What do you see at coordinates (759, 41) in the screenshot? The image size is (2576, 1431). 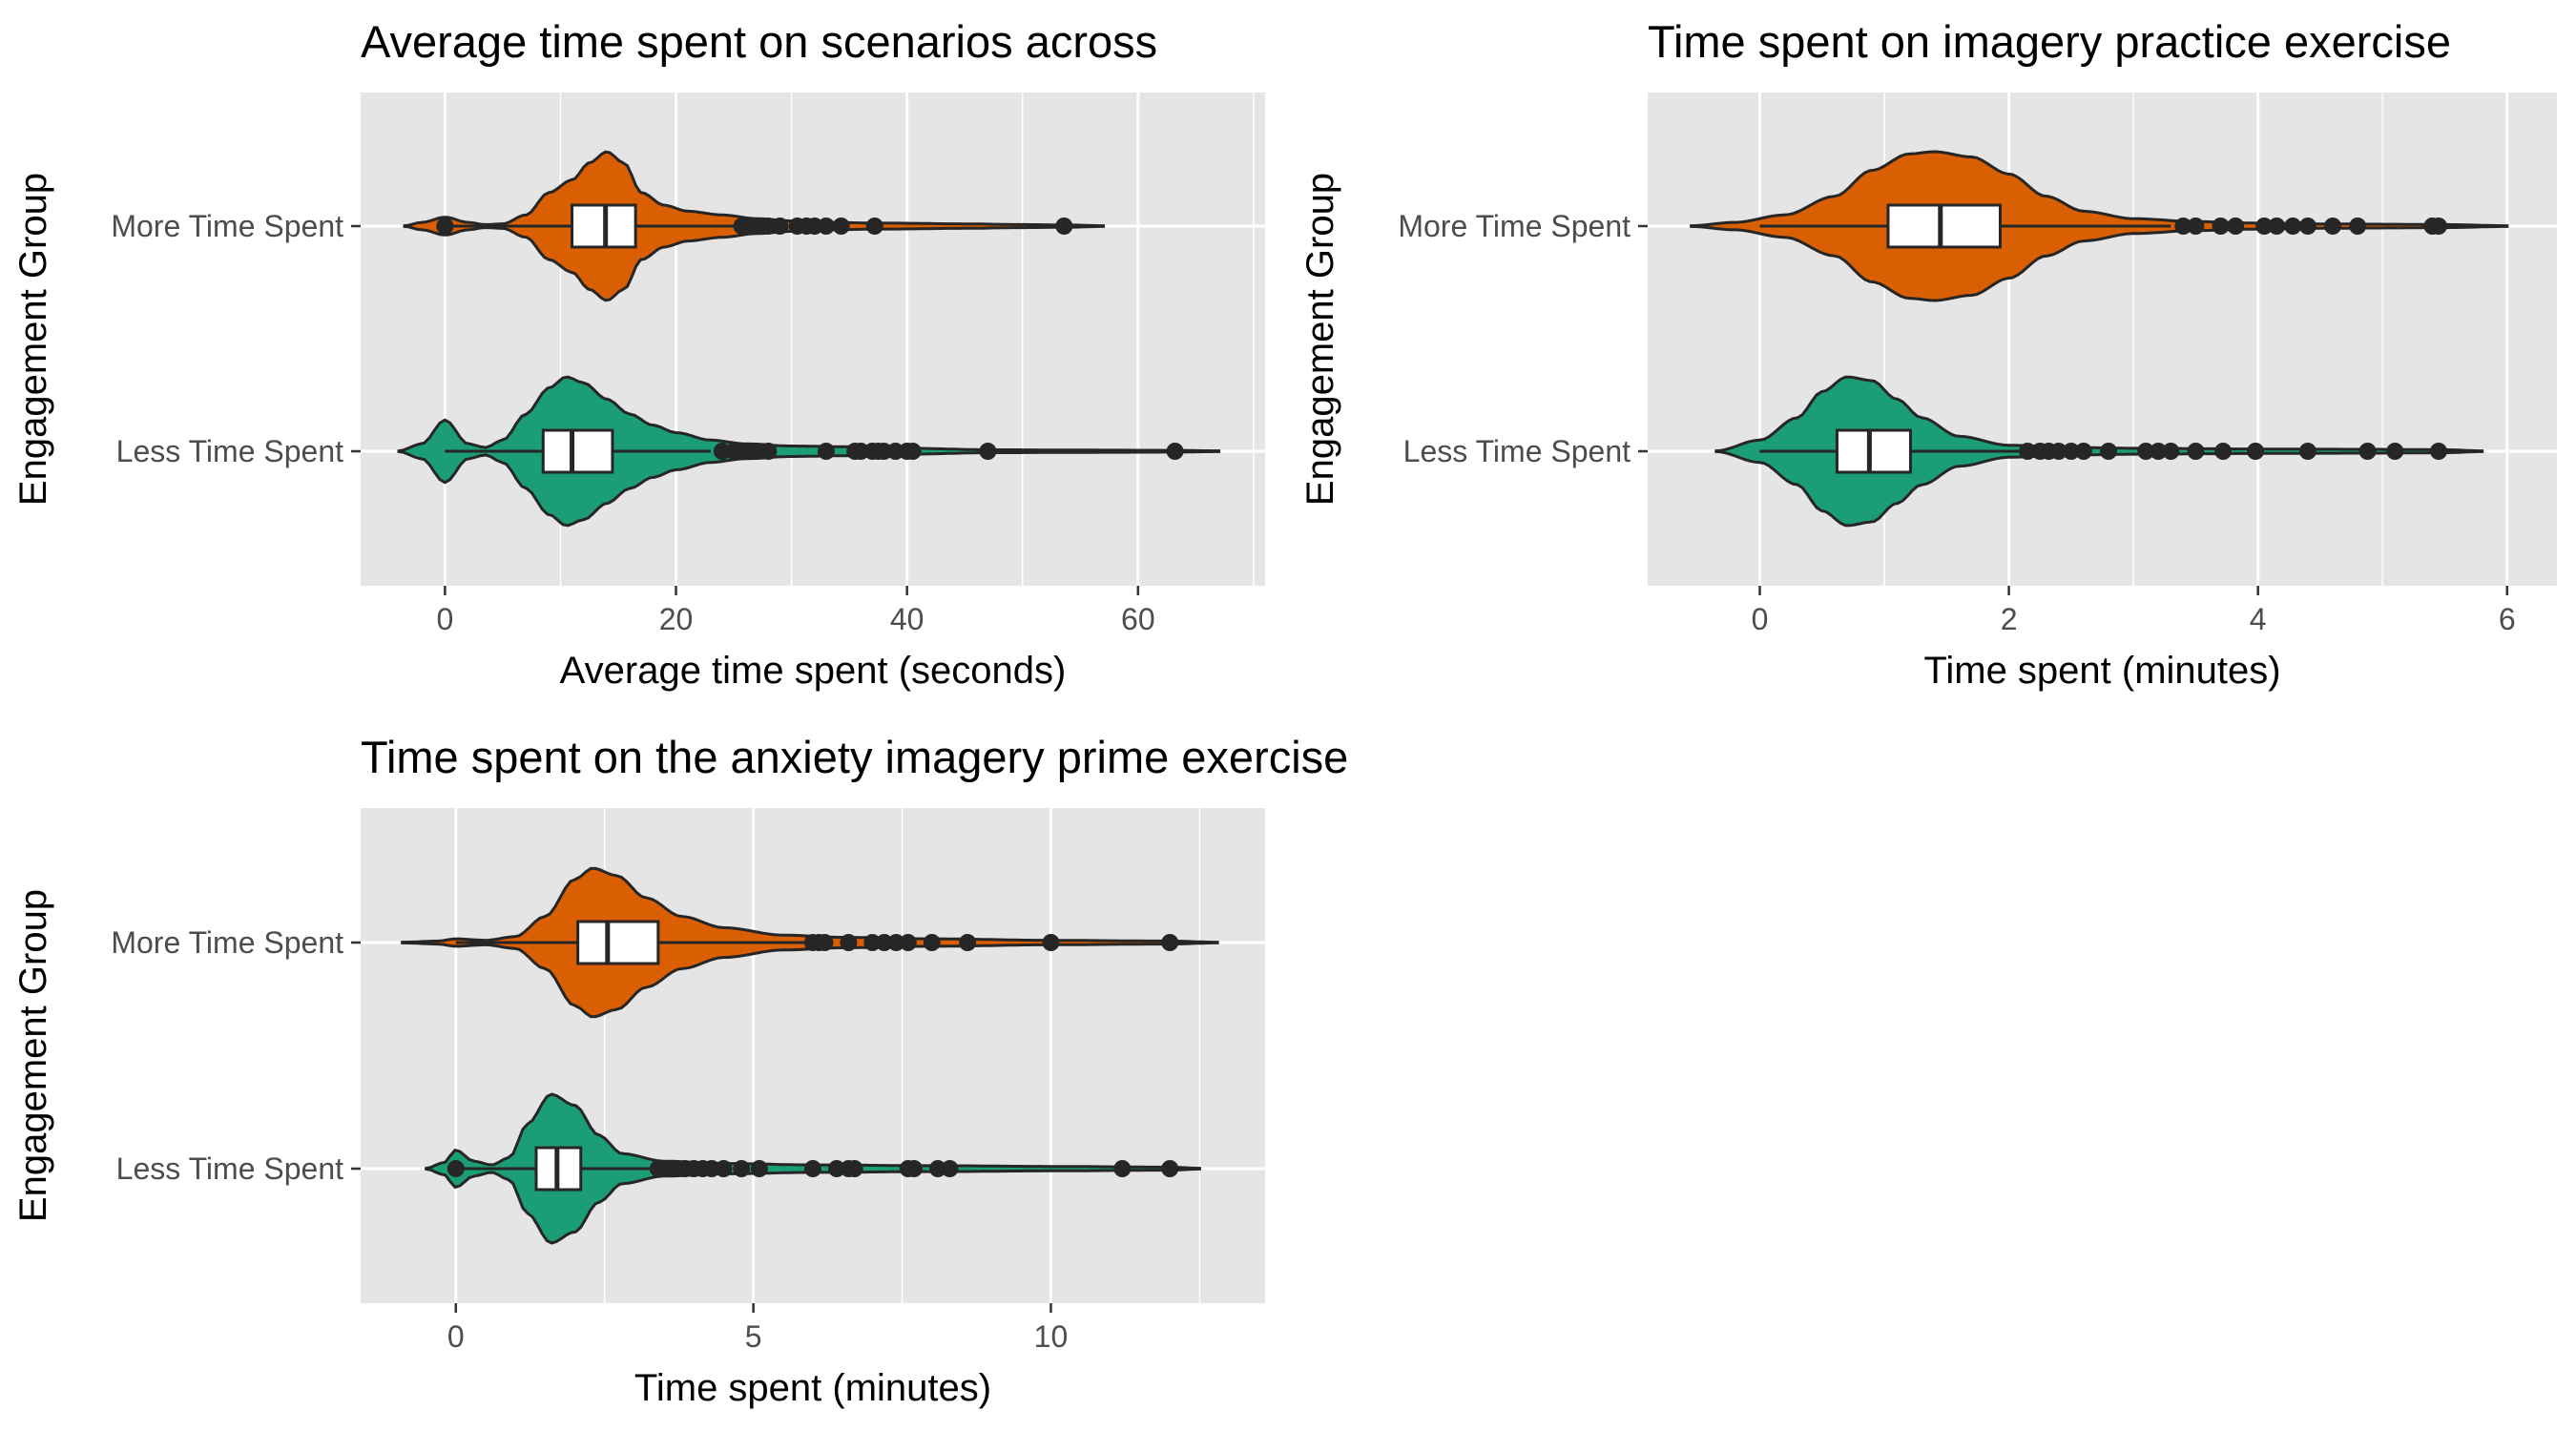 I see `chart-title: Average time spent on scenarios across` at bounding box center [759, 41].